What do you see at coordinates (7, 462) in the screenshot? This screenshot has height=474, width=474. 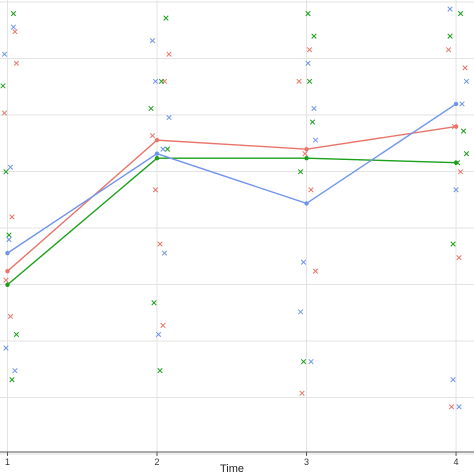 I see `x-tick-label: 1` at bounding box center [7, 462].